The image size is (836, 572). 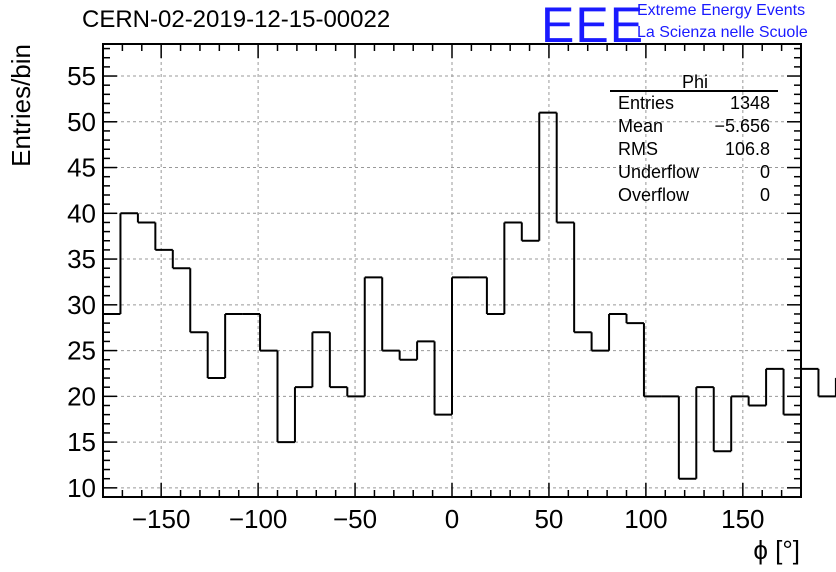 What do you see at coordinates (81, 396) in the screenshot?
I see `y-tick-label: 20` at bounding box center [81, 396].